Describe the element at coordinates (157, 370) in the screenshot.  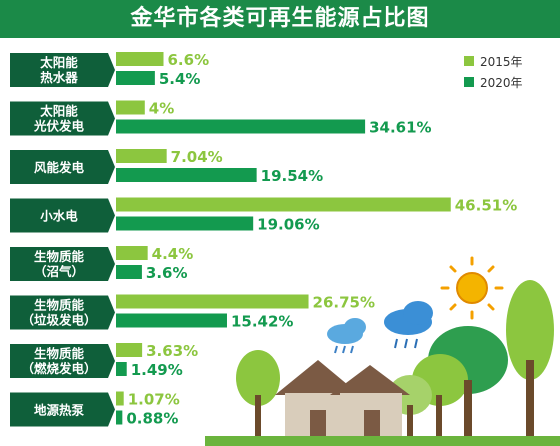
I see `data-label-2020: 1.49%` at that location.